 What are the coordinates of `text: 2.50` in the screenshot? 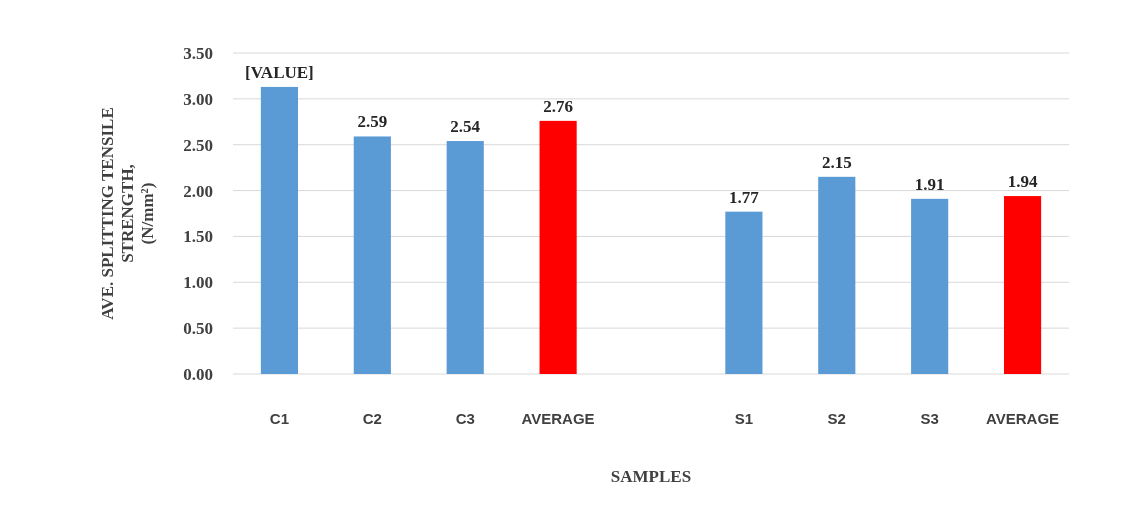 It's located at (198, 145).